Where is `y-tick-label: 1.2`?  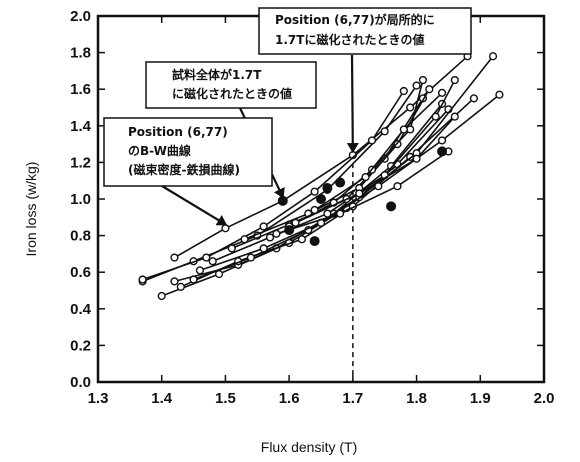 y-tick-label: 1.2 is located at coordinates (80, 162).